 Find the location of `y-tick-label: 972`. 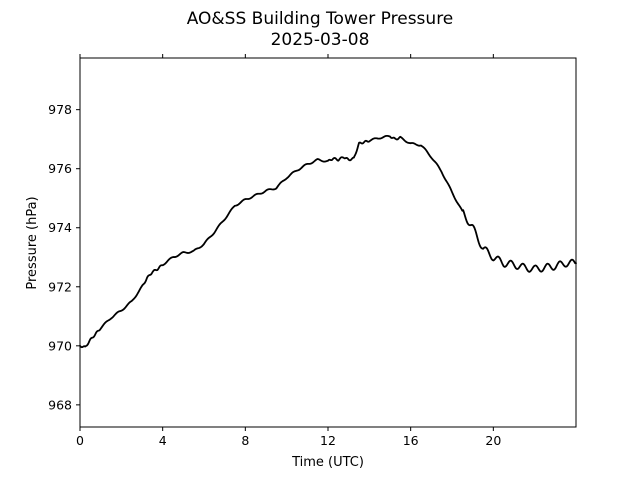

y-tick-label: 972 is located at coordinates (60, 286).